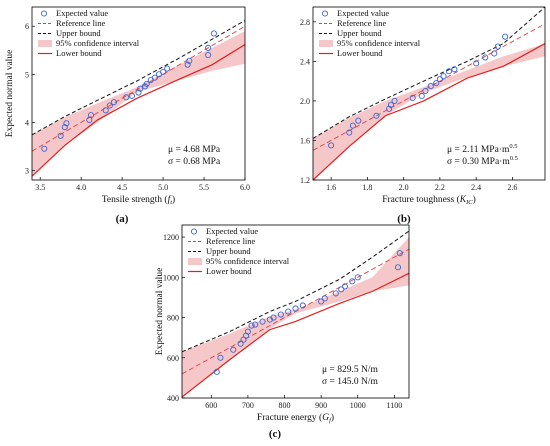  Describe the element at coordinates (173, 398) in the screenshot. I see `y-tick-label: 400` at that location.